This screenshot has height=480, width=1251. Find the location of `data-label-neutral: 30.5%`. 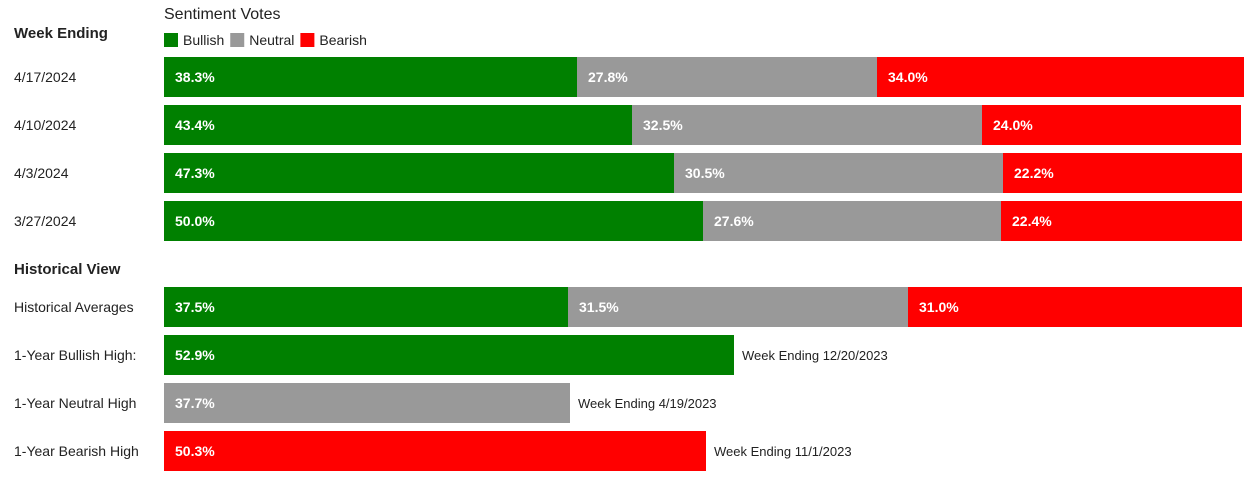

data-label-neutral: 30.5% is located at coordinates (705, 173).